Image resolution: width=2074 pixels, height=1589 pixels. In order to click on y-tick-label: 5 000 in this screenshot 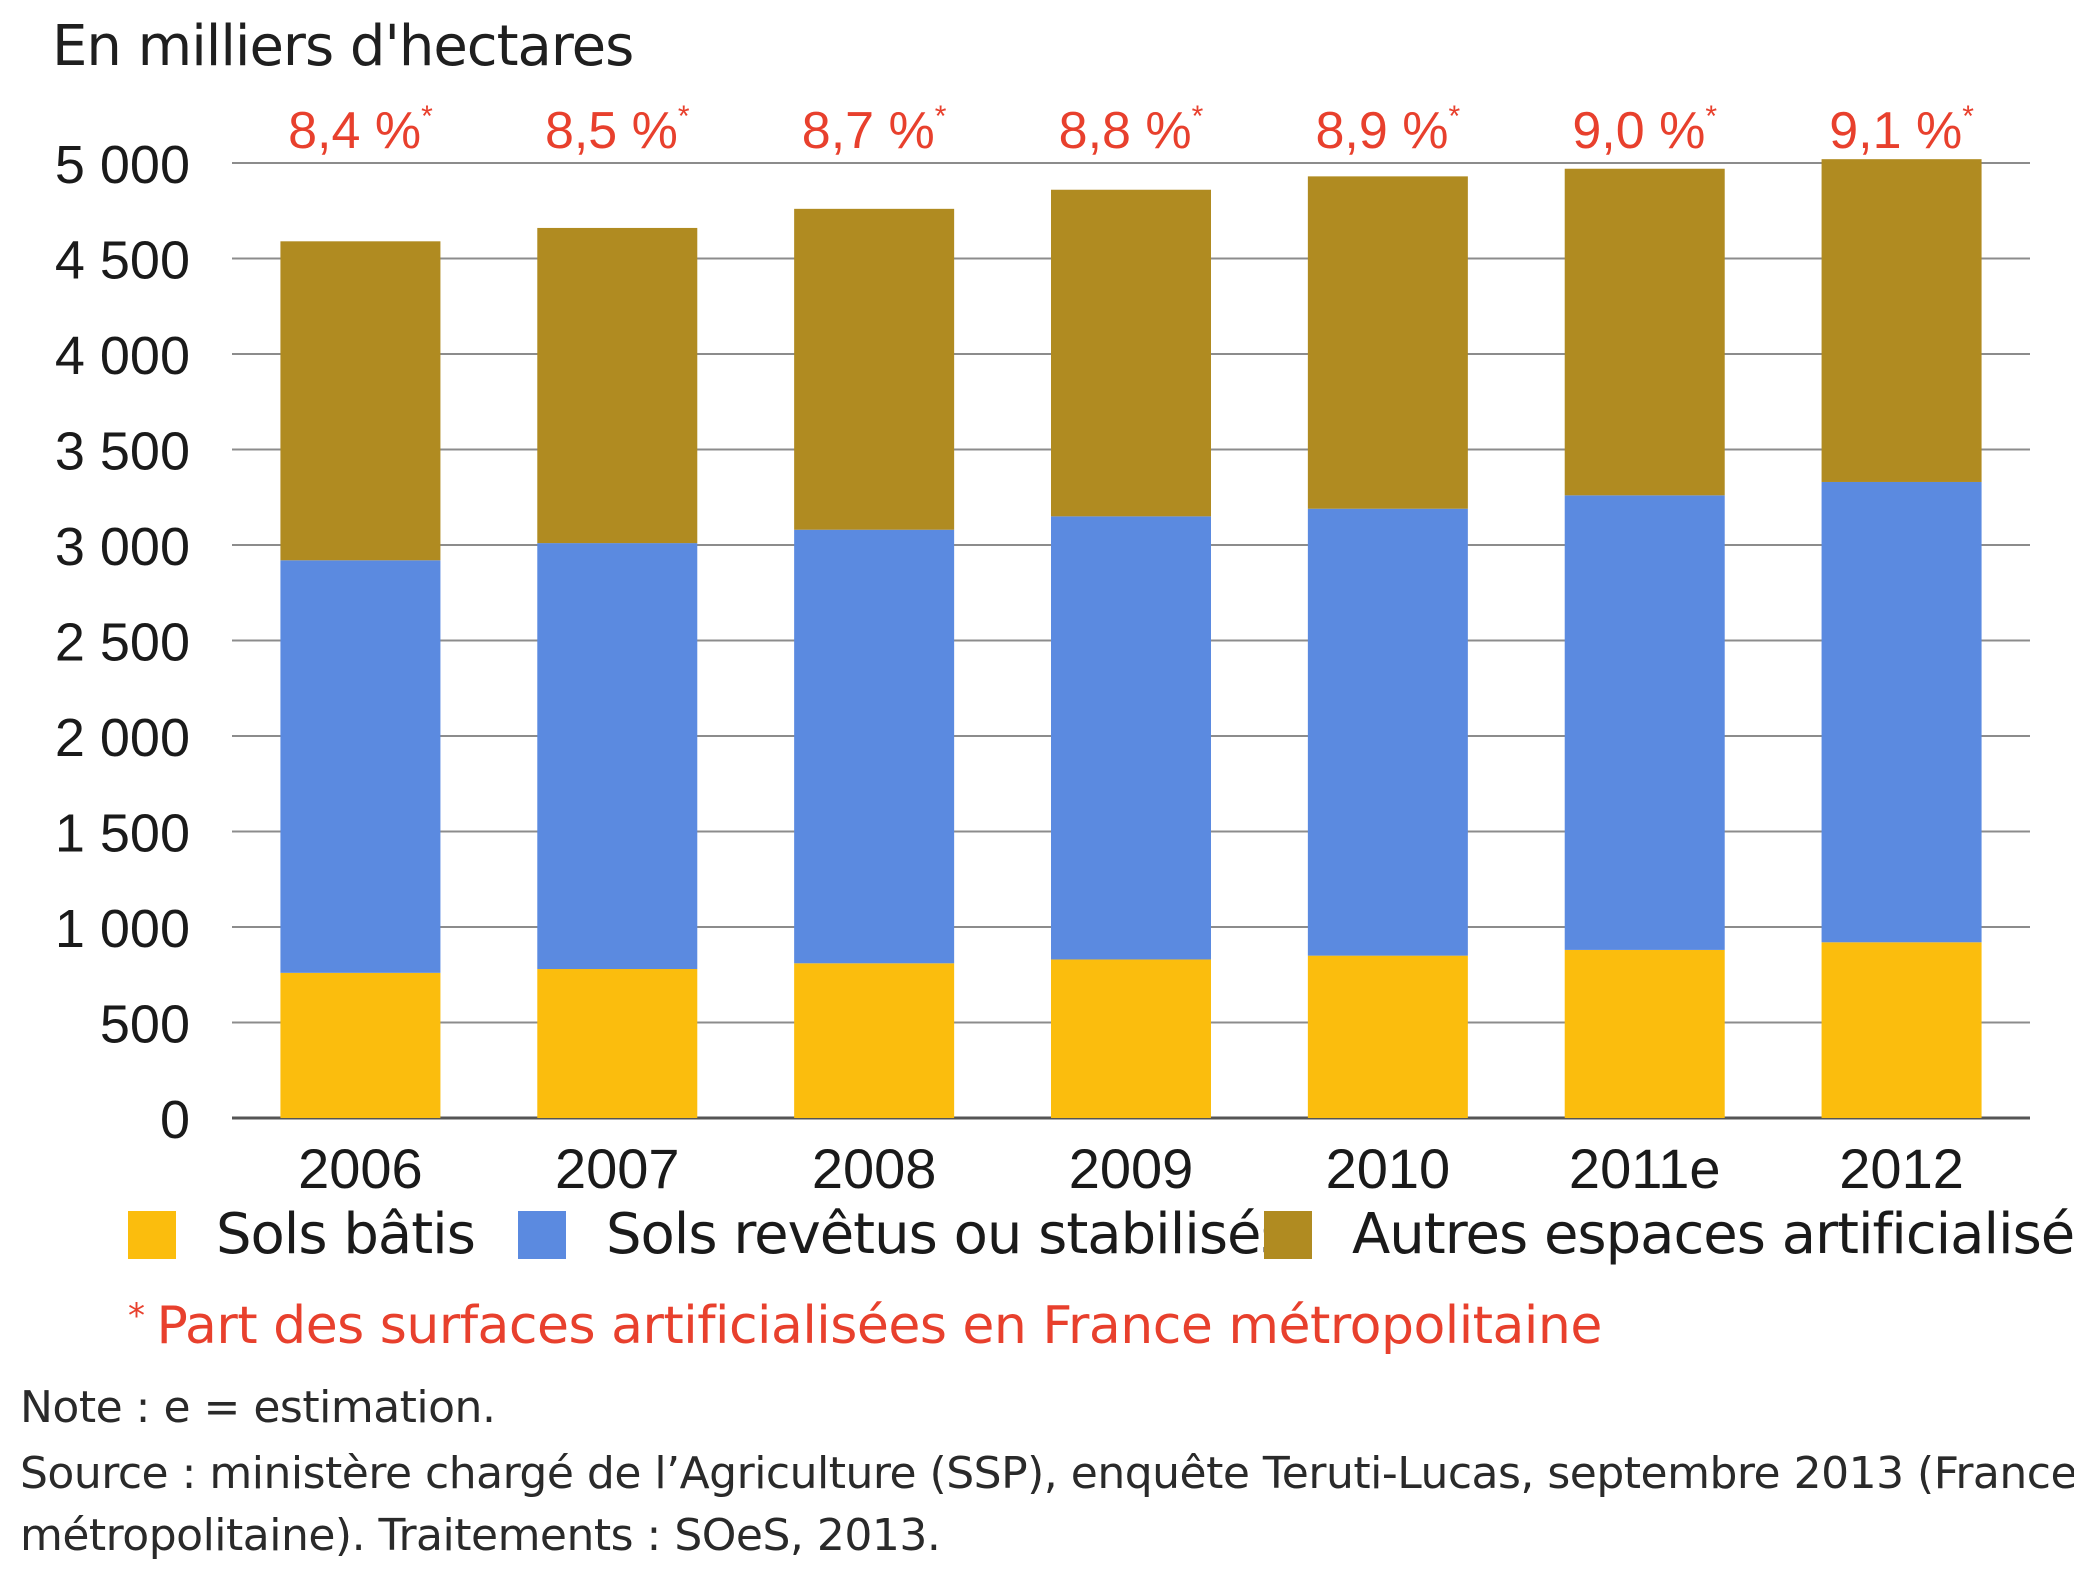, I will do `click(122, 165)`.